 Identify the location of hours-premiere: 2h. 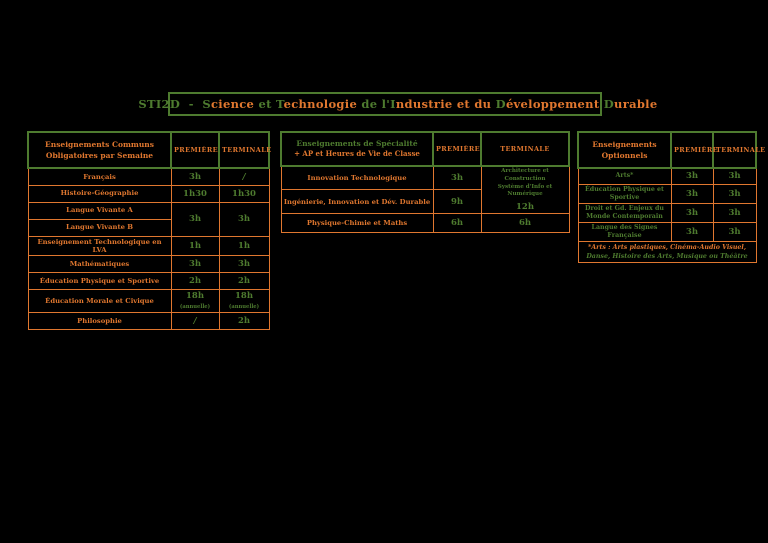
(195, 281).